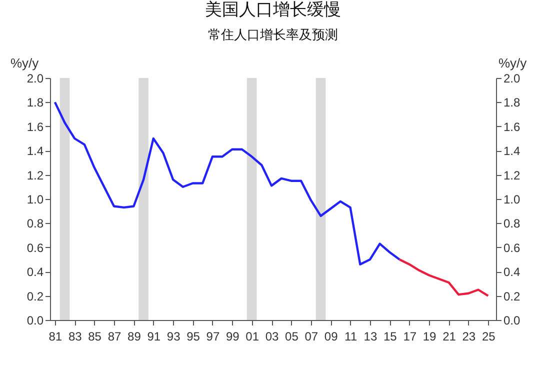  I want to click on x-tick-label: 89, so click(135, 337).